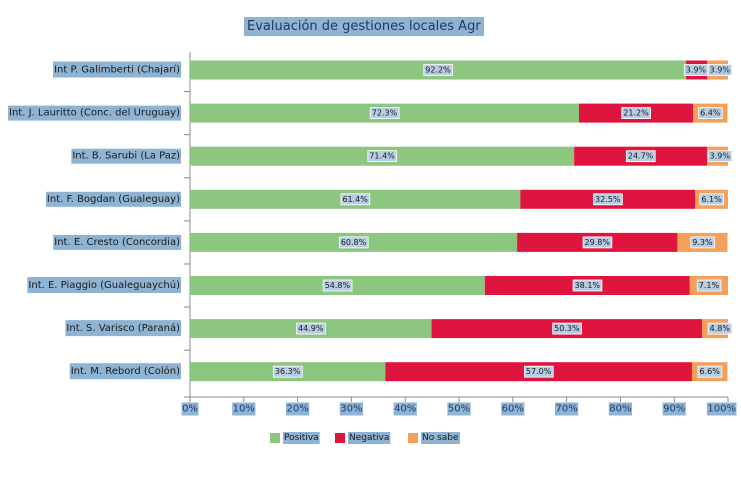 The image size is (741, 494). I want to click on x-tick-label: 100%, so click(721, 409).